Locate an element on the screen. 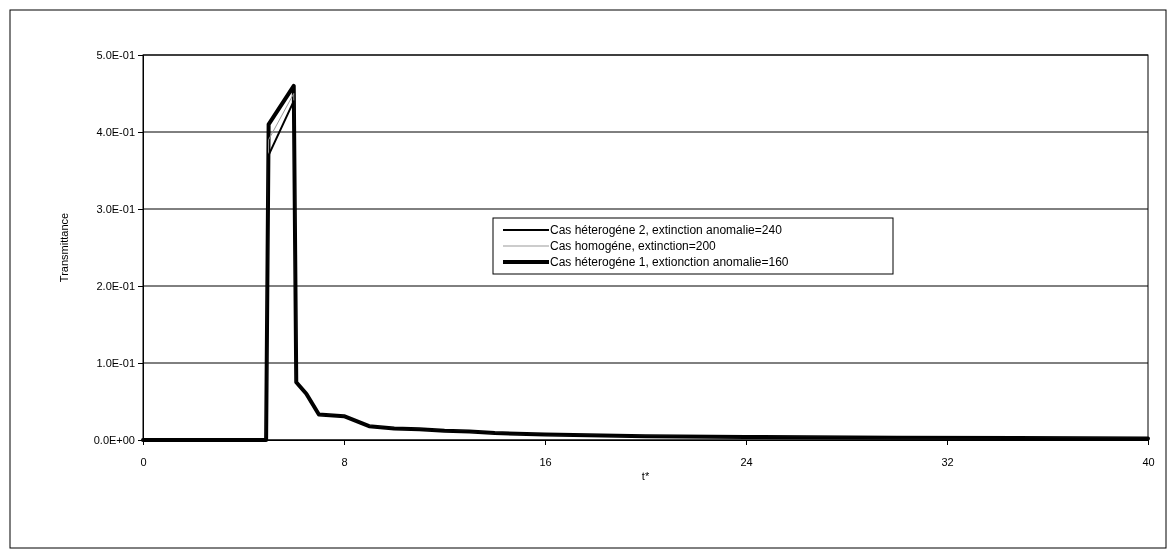 The width and height of the screenshot is (1176, 558). x-tick-label: 24 is located at coordinates (746, 461).